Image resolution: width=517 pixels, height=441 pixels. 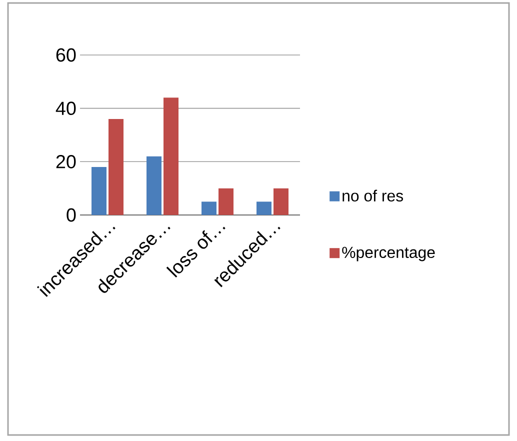 What do you see at coordinates (66, 55) in the screenshot?
I see `y-tick-label: 60` at bounding box center [66, 55].